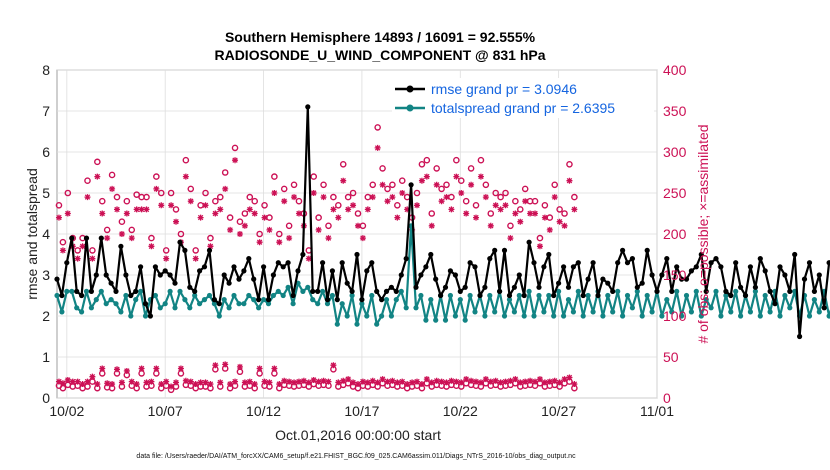 Image resolution: width=830 pixels, height=470 pixels. I want to click on y-tick-label-left: 3, so click(46, 275).